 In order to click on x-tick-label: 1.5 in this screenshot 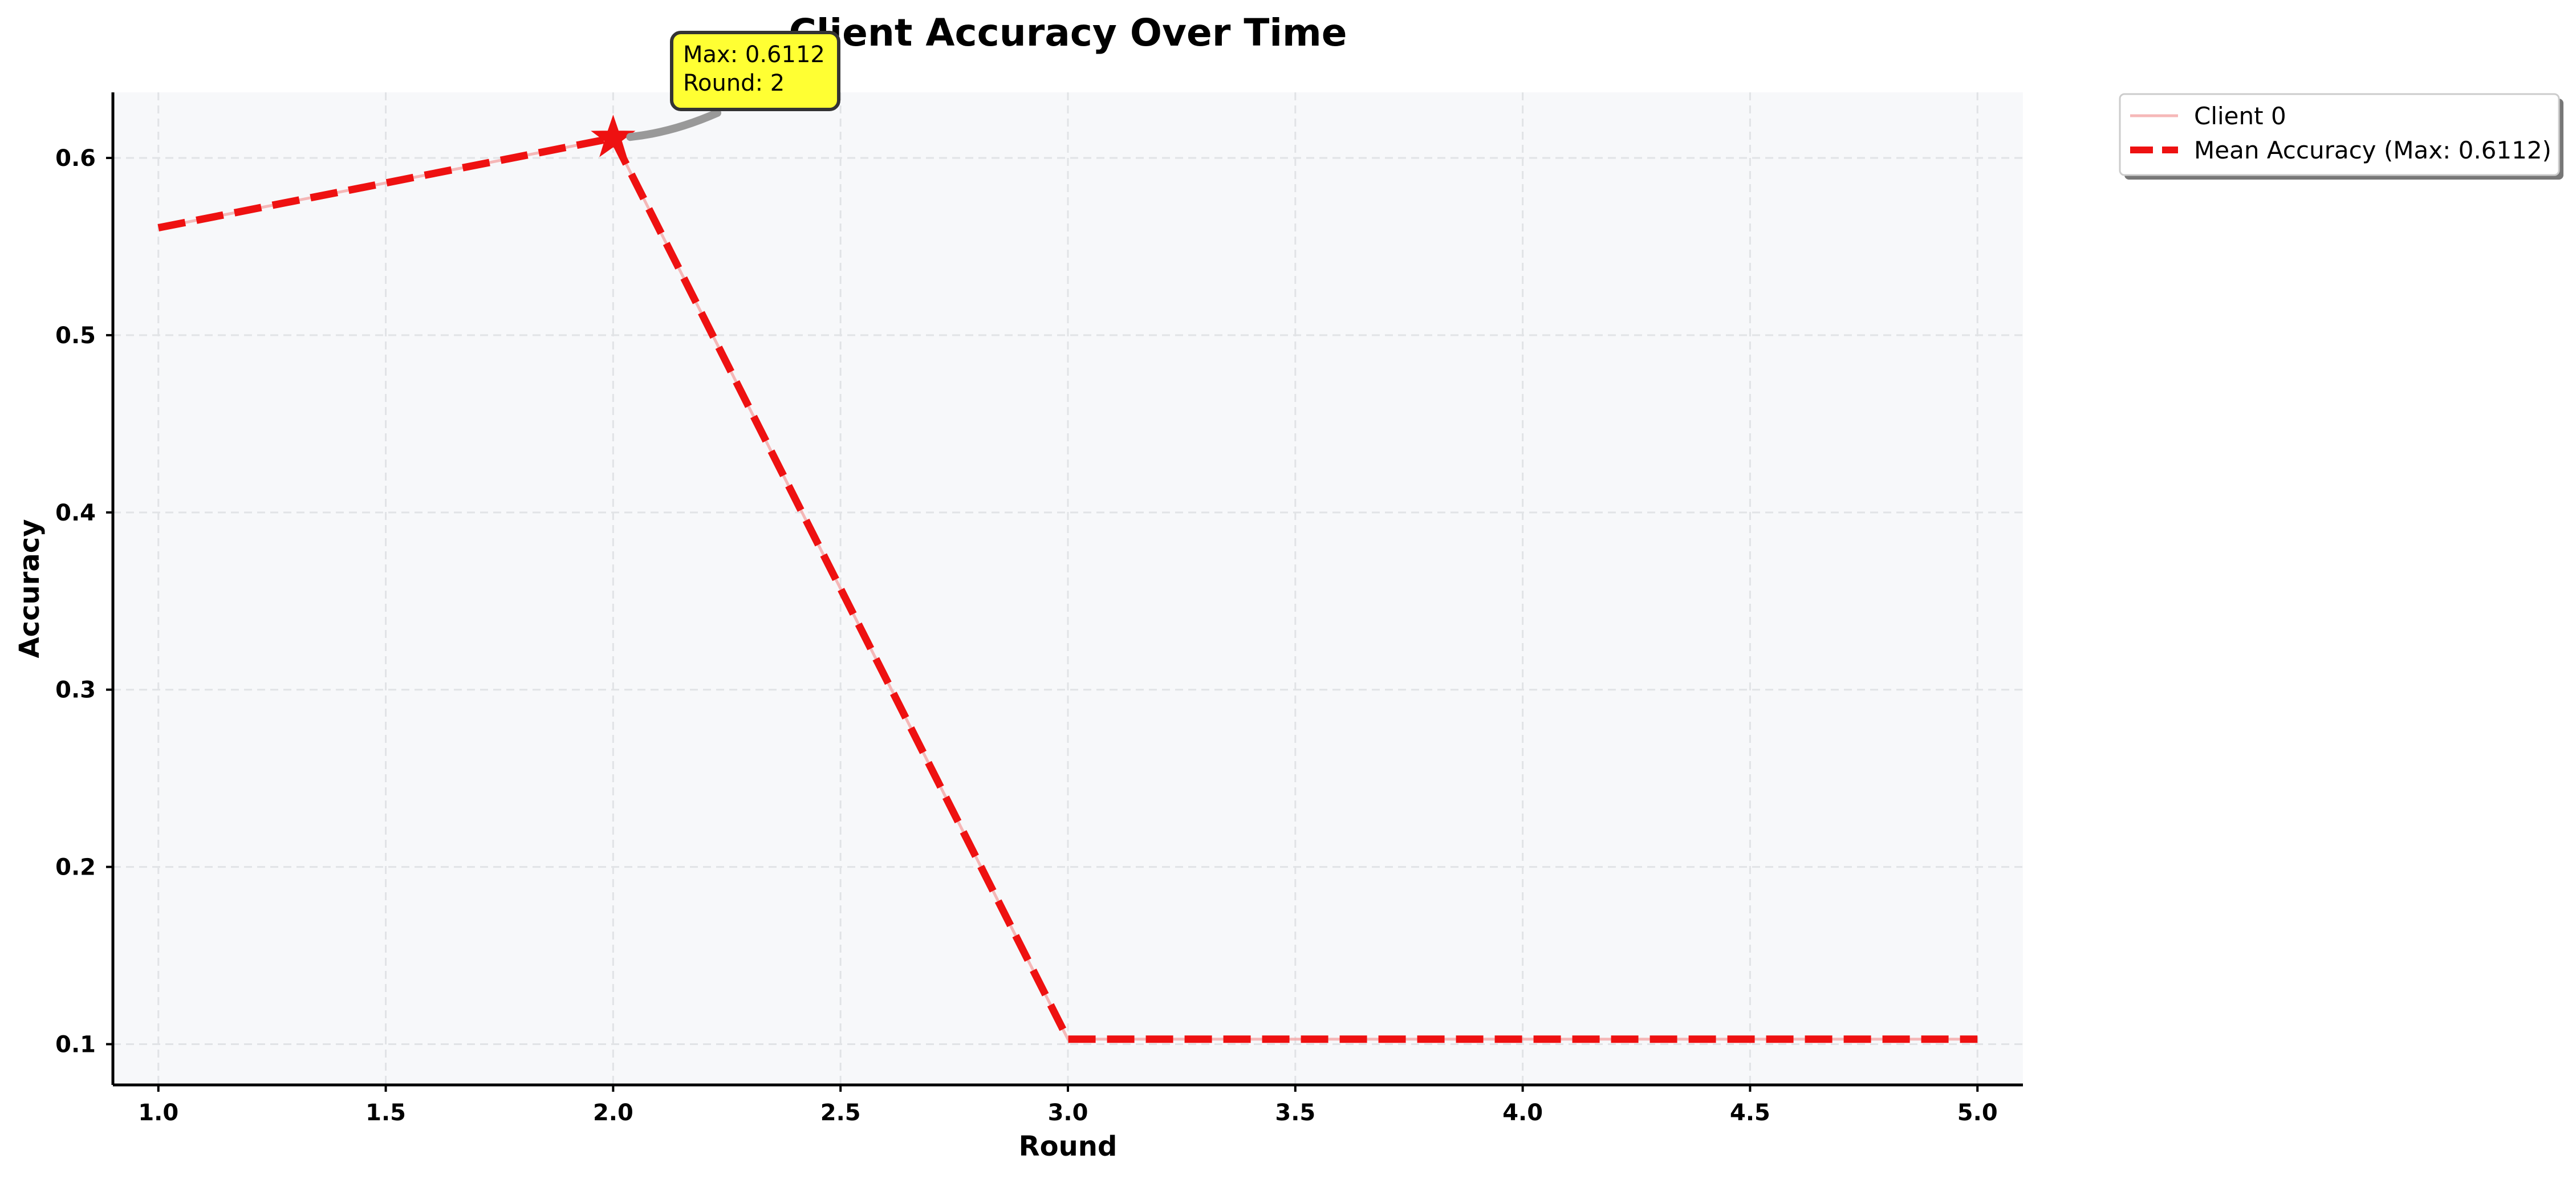, I will do `click(385, 1113)`.